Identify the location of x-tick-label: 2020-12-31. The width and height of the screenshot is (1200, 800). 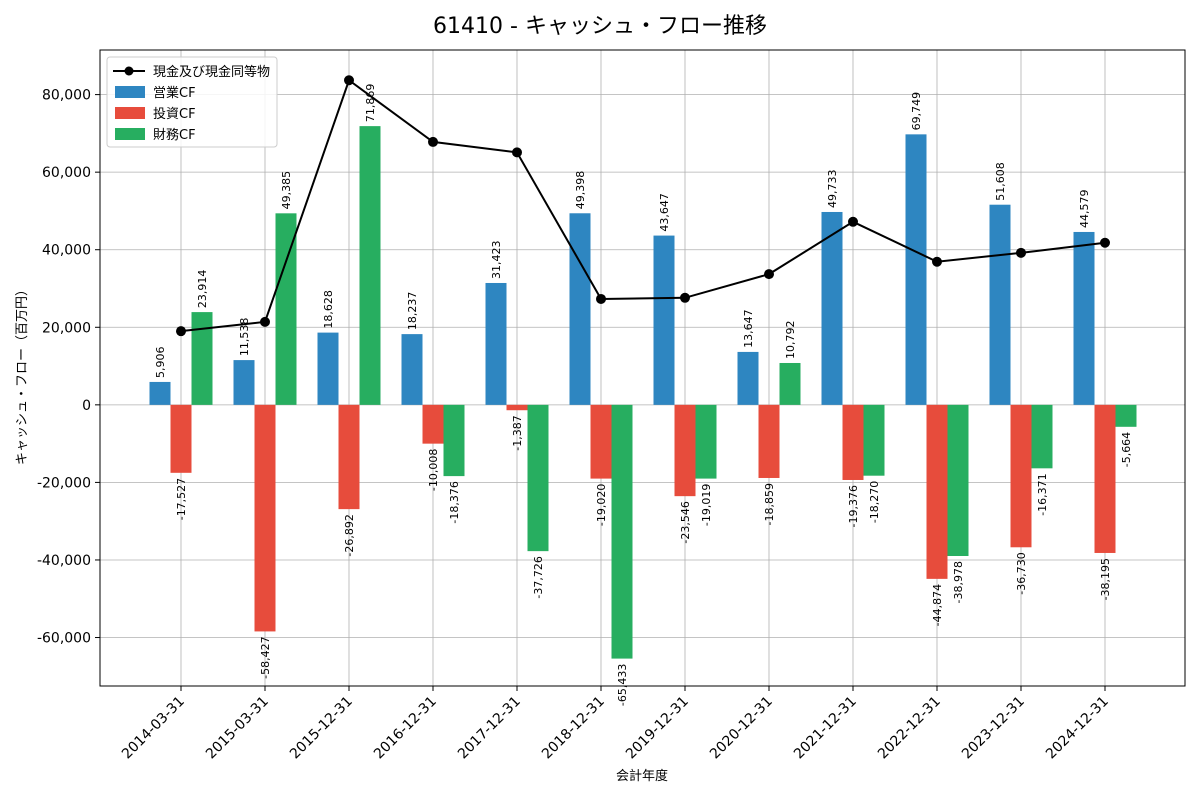
(741, 728).